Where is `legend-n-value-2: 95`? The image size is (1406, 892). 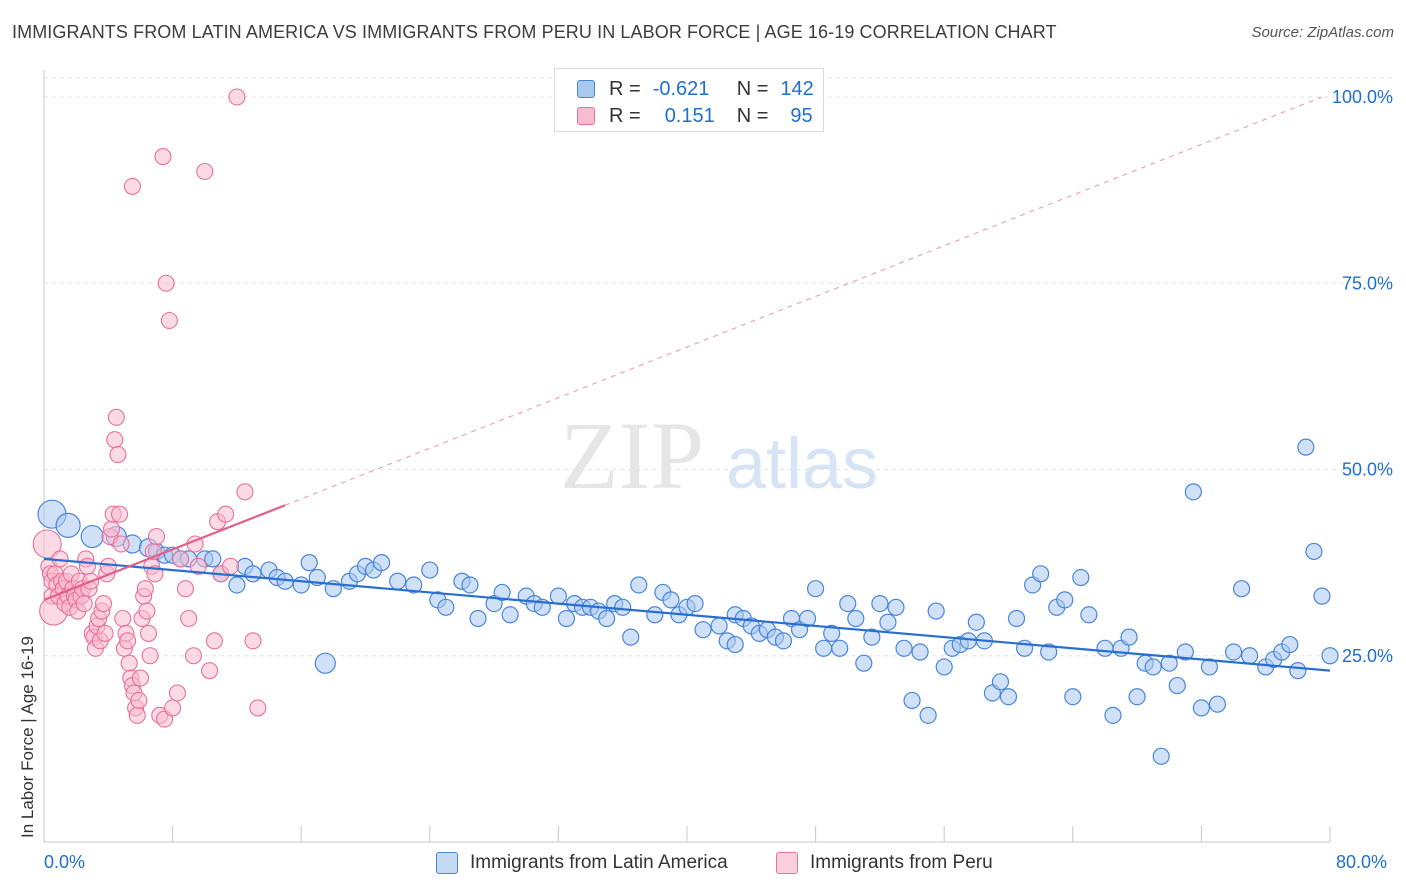 legend-n-value-2: 95 is located at coordinates (801, 115).